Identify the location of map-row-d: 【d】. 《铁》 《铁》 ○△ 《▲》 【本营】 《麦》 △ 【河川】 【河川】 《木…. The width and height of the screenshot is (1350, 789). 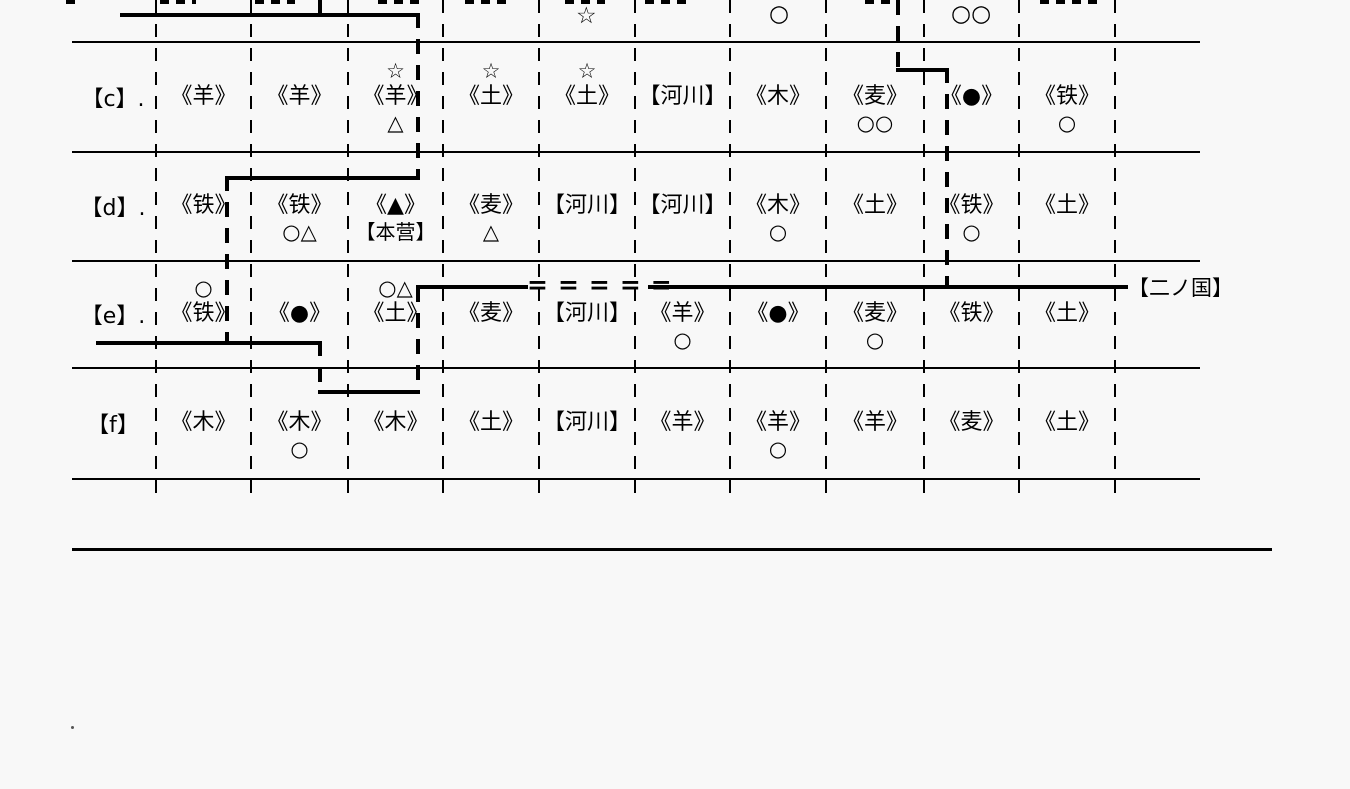
(675, 206).